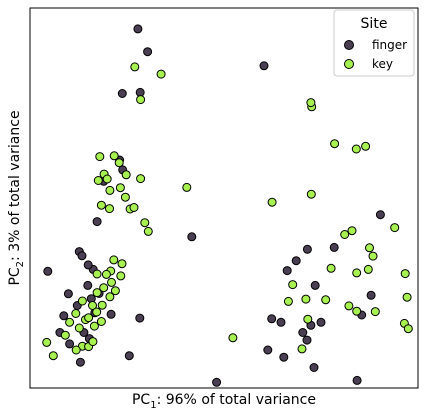 This screenshot has height=416, width=426. What do you see at coordinates (349, 45) in the screenshot?
I see `legend-marker-finger` at bounding box center [349, 45].